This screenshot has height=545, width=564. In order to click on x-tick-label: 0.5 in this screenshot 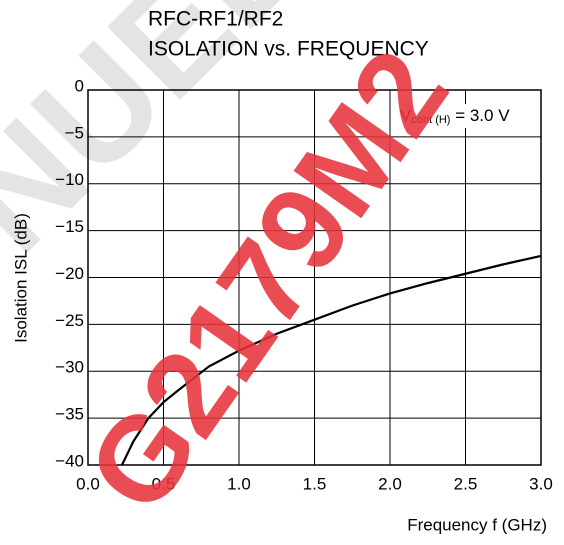, I will do `click(164, 483)`.